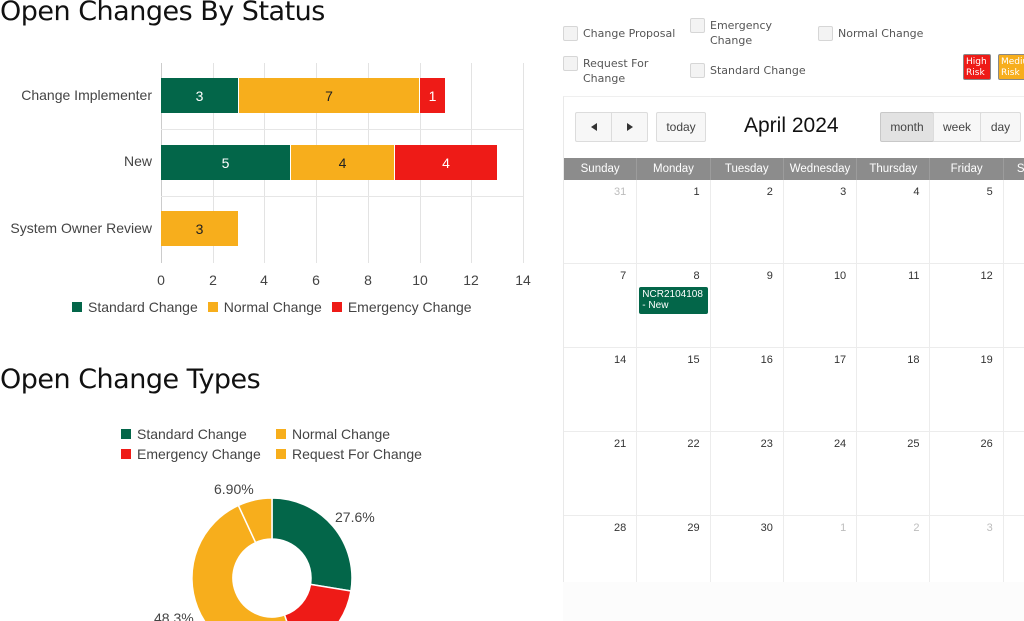  I want to click on day-cell: 23, so click(747, 473).